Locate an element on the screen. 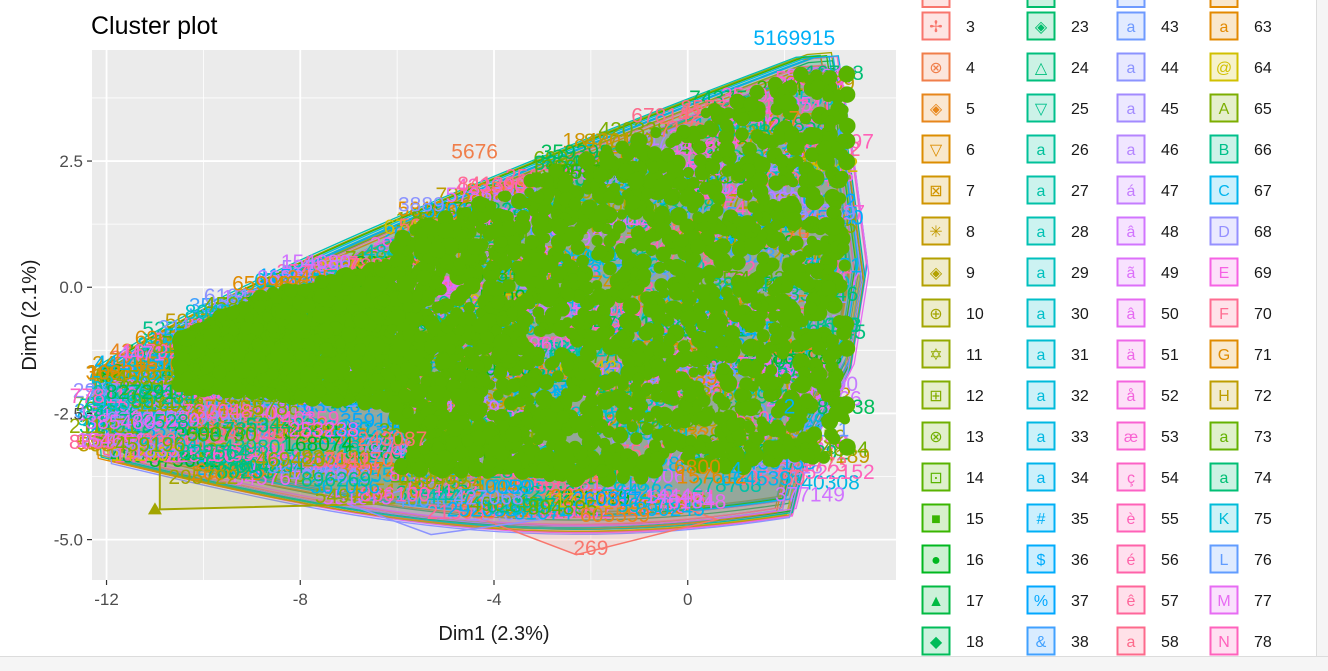 This screenshot has width=1328, height=671. legend-glyph: ▲ is located at coordinates (936, 601).